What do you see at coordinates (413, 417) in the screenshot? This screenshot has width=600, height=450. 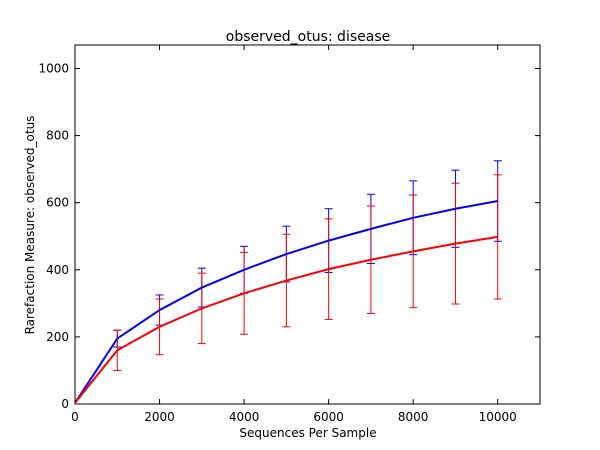 I see `x-tick-label: 8000` at bounding box center [413, 417].